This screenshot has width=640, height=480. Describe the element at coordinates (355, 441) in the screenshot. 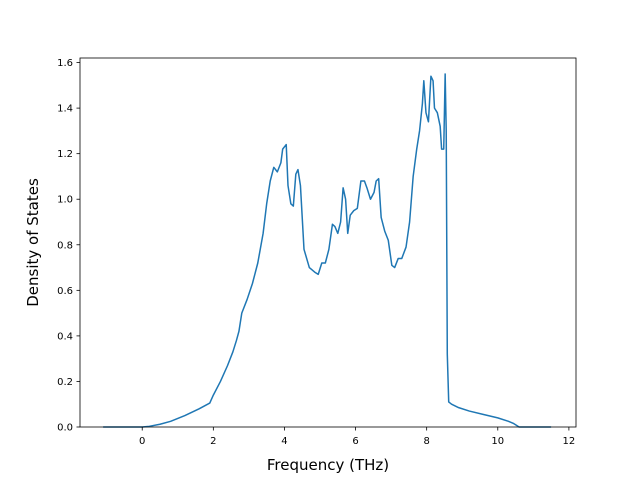

I see `x-tick-label: 6` at that location.